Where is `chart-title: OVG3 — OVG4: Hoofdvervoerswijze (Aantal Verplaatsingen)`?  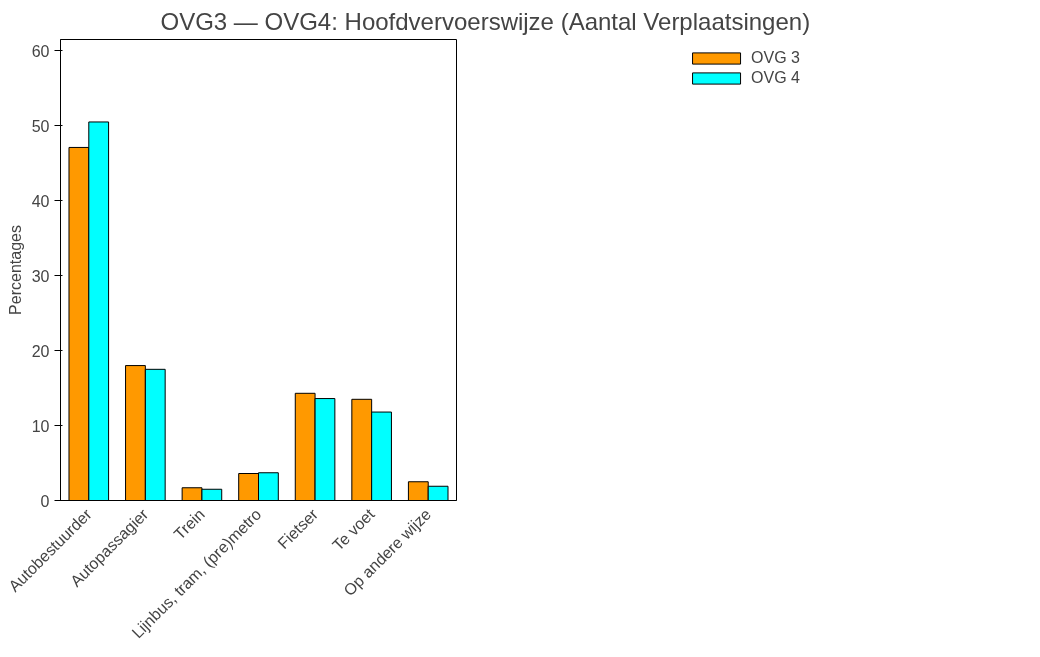
chart-title: OVG3 — OVG4: Hoofdvervoerswijze (Aantal Verplaatsingen) is located at coordinates (485, 21).